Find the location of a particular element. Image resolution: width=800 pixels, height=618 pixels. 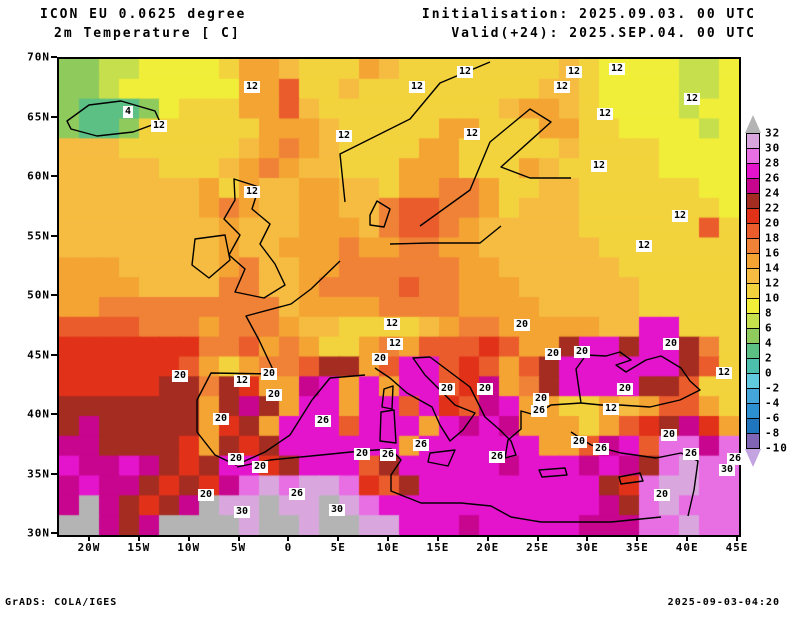

lon-axis-label: 20W is located at coordinates (89, 547).